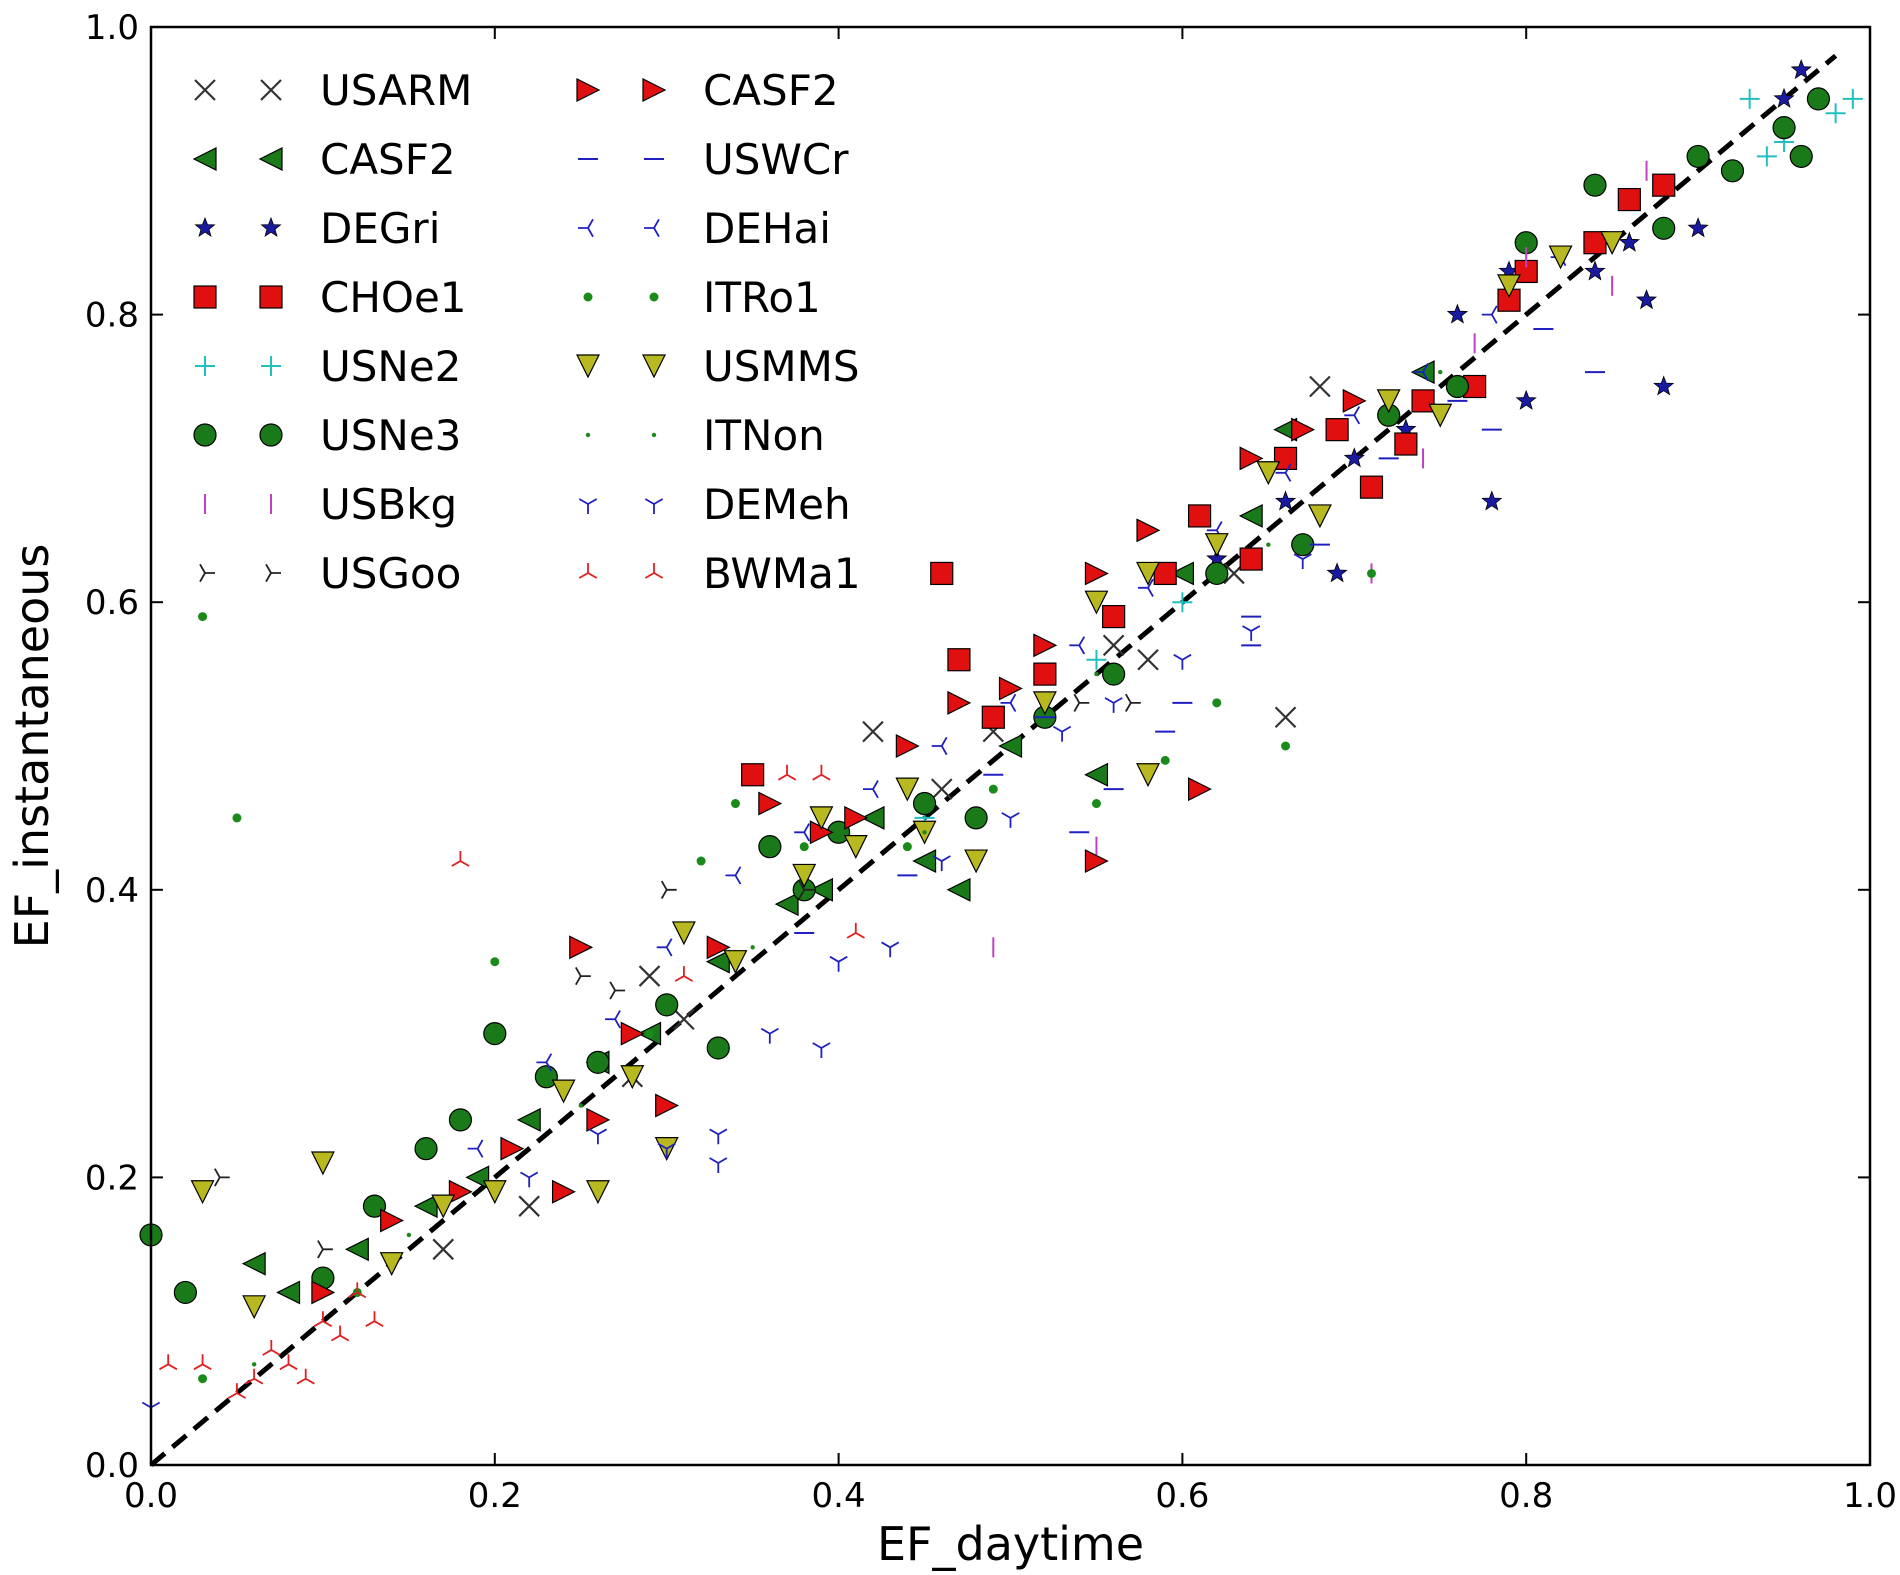  Describe the element at coordinates (390, 366) in the screenshot. I see `legend-label: USNe2` at that location.